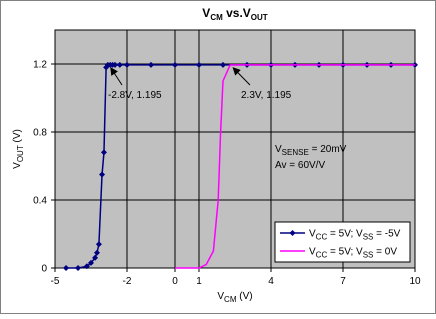 The width and height of the screenshot is (436, 319). Describe the element at coordinates (17, 137) in the screenshot. I see `y-axis-label-part: (V)` at that location.